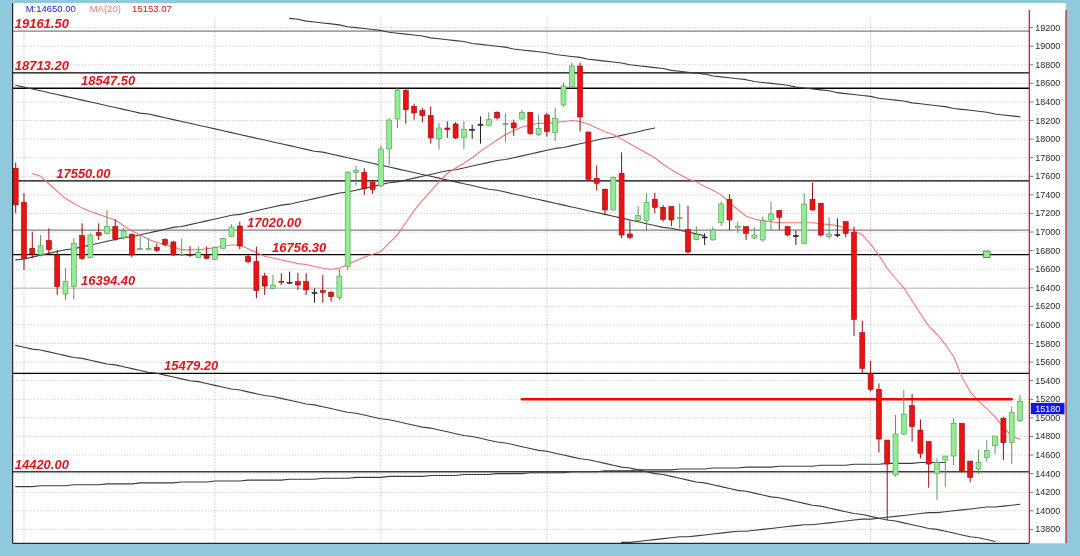 The width and height of the screenshot is (1080, 556). What do you see at coordinates (1048, 250) in the screenshot?
I see `y-tick-label: 16800` at bounding box center [1048, 250].